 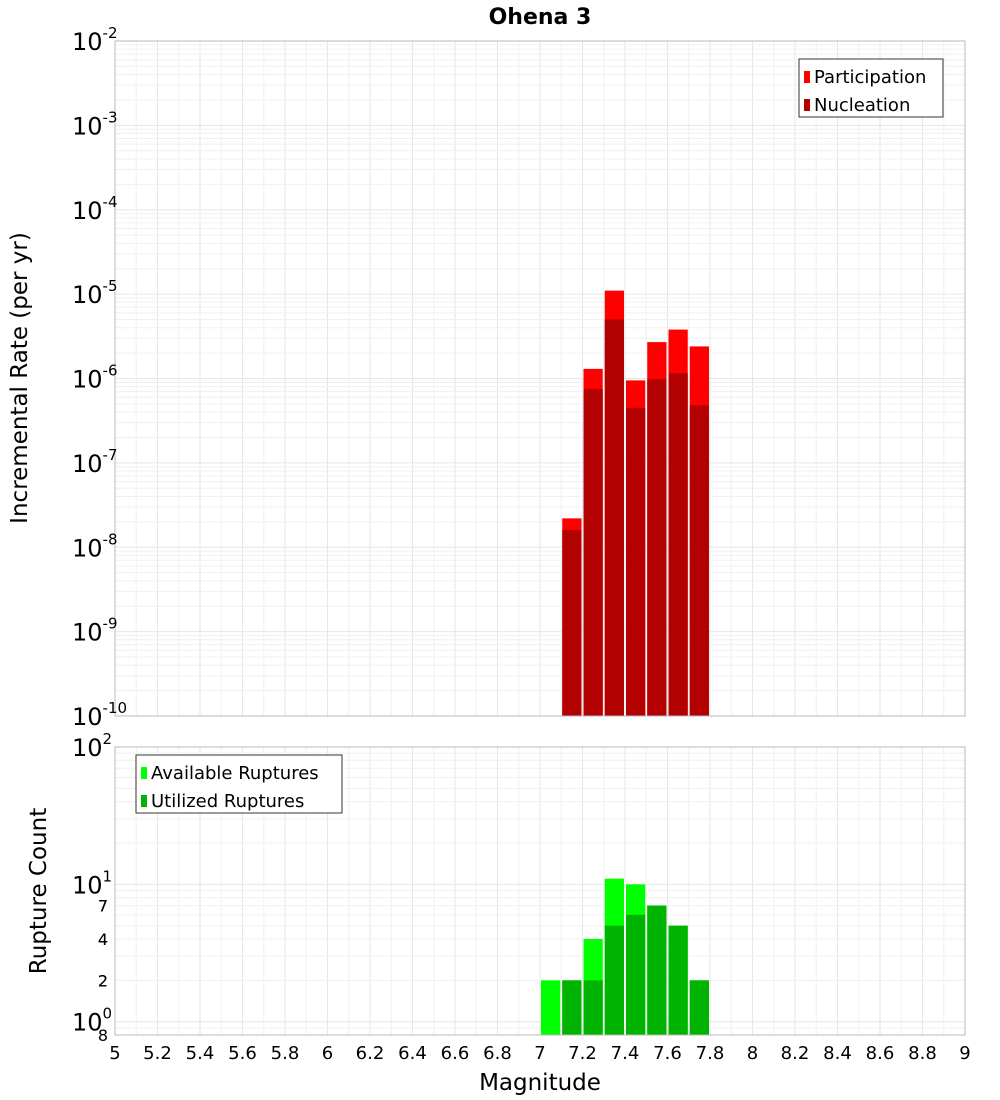 What do you see at coordinates (370, 1053) in the screenshot?
I see `x-tick-label: 6.2` at bounding box center [370, 1053].